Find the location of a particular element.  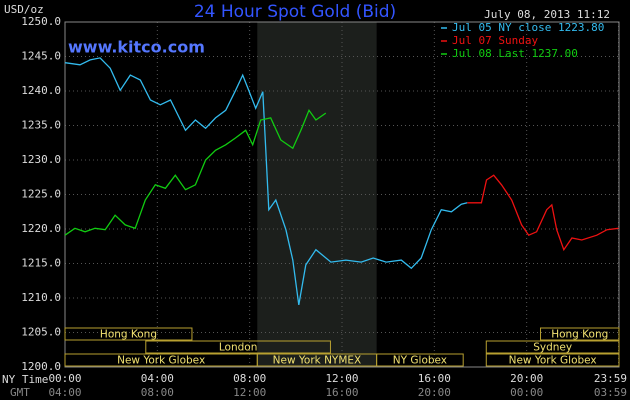

session-label: NY Globex is located at coordinates (420, 361).